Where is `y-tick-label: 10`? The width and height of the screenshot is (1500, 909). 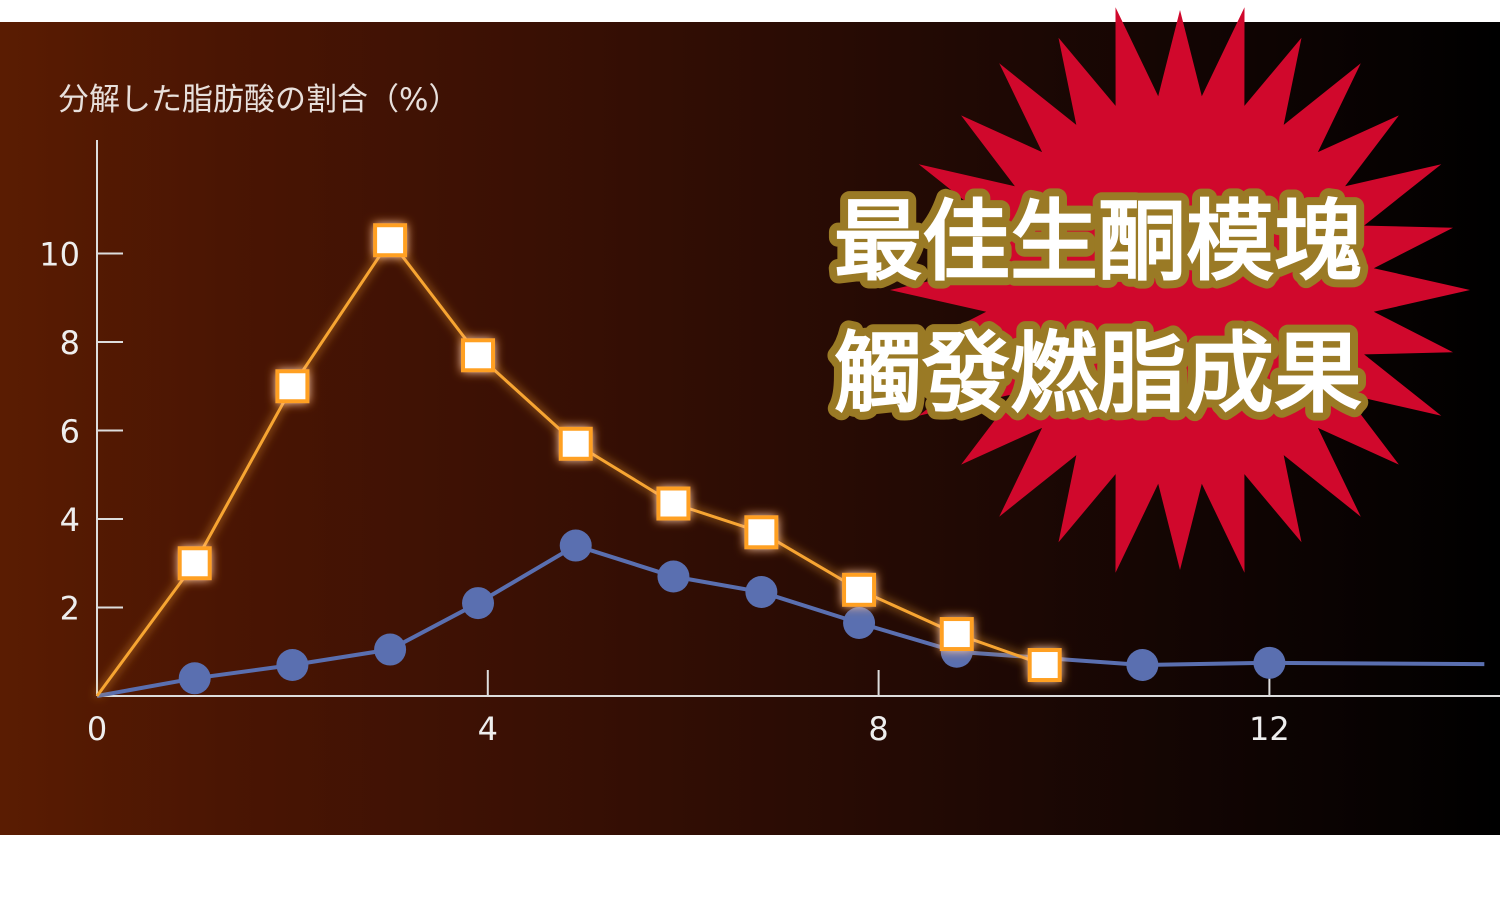
y-tick-label: 10 is located at coordinates (59, 255).